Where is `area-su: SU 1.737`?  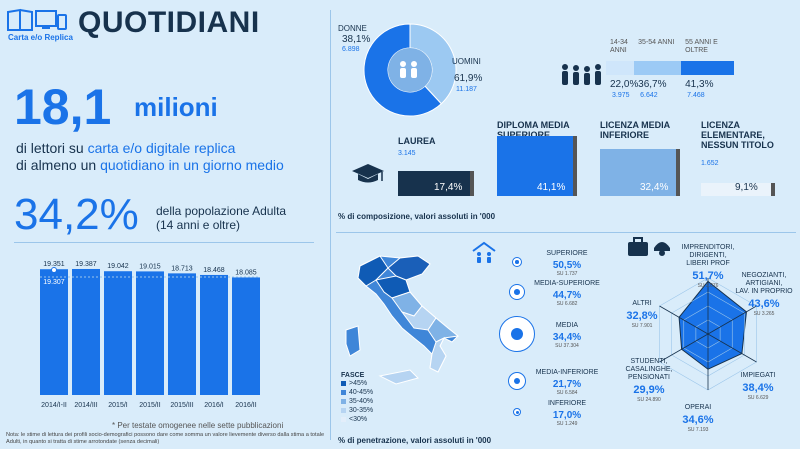
area-su: SU 1.737 is located at coordinates (567, 274).